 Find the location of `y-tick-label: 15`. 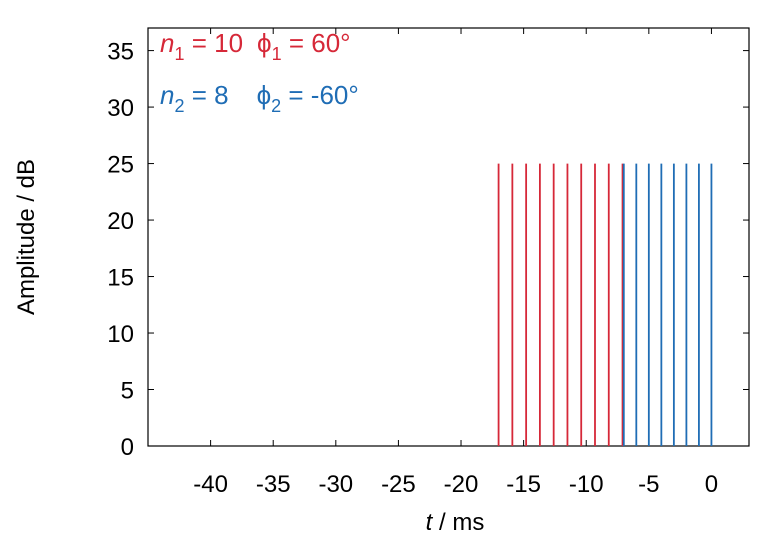

y-tick-label: 15 is located at coordinates (120, 278).